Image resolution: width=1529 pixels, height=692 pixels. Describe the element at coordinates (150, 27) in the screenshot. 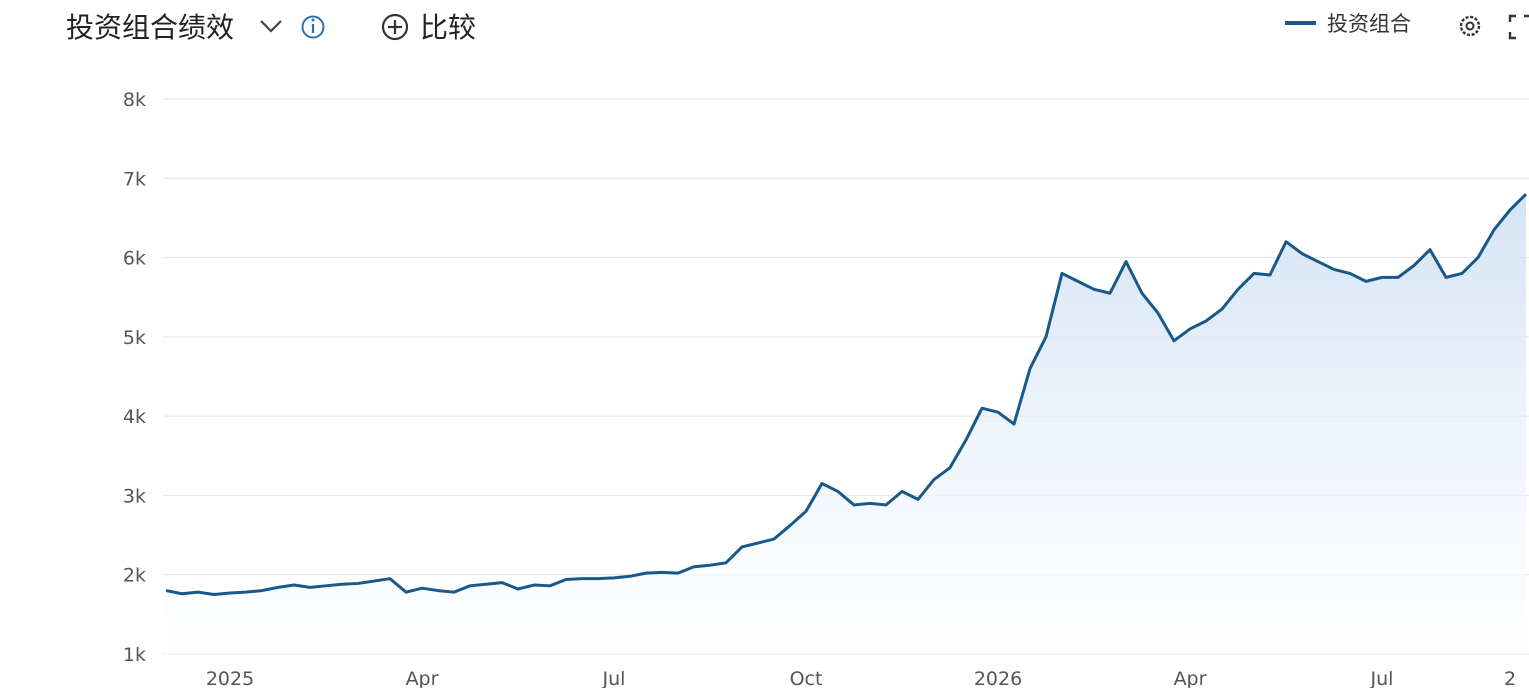

I see `chart-title: 投资组合绩效` at that location.